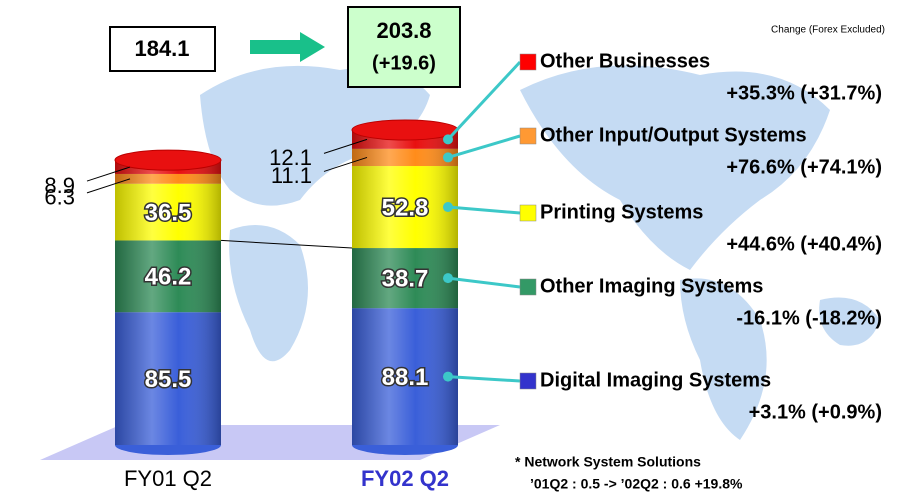 The width and height of the screenshot is (910, 495). Describe the element at coordinates (625, 61) in the screenshot. I see `legend-label: Other Businesses` at that location.